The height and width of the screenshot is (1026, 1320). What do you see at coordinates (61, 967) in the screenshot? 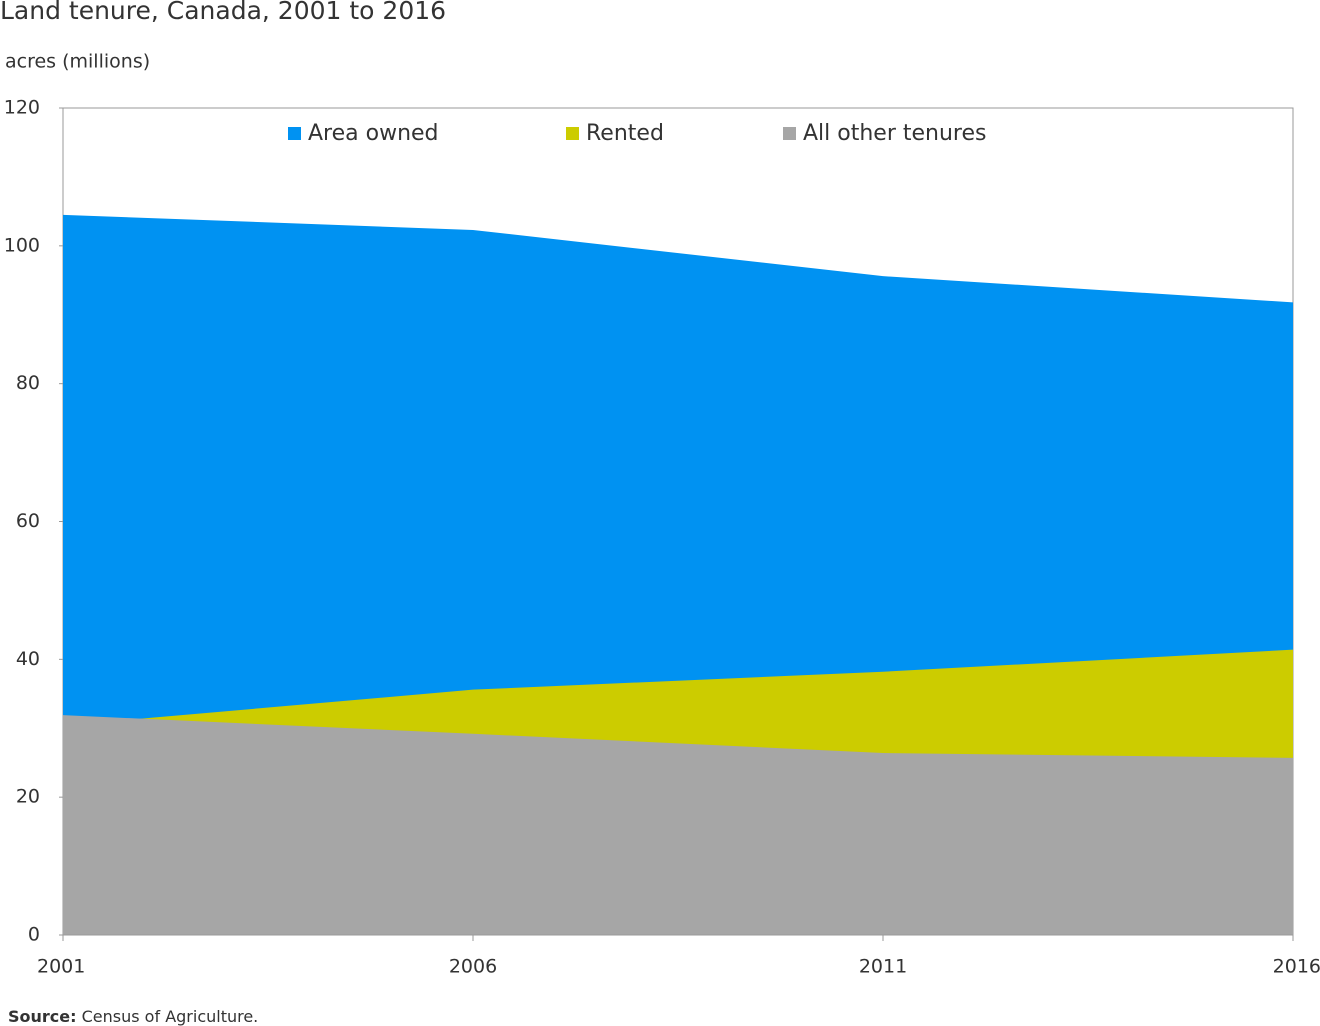
I see `x-tick-label: 2001` at bounding box center [61, 967].